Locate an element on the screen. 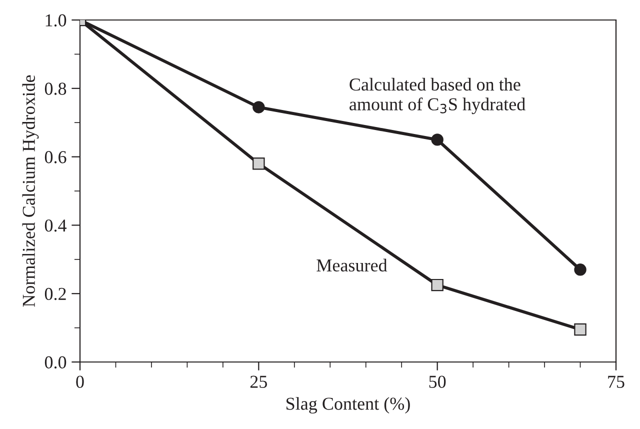 The image size is (640, 429). x-tick-label: 25 is located at coordinates (258, 382).